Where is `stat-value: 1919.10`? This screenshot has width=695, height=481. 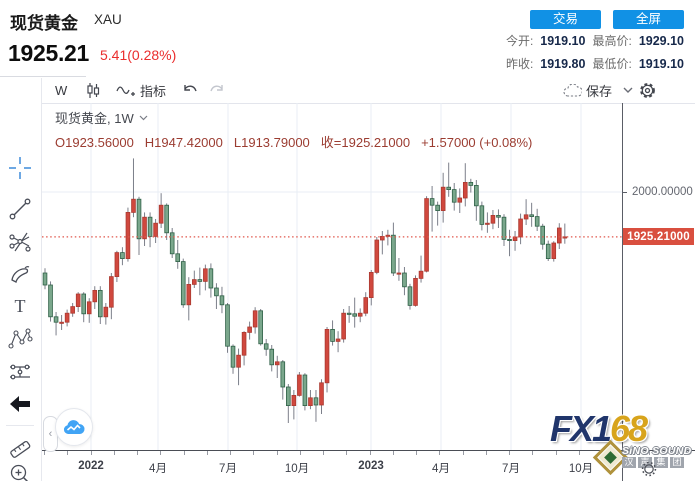
stat-value: 1919.10 is located at coordinates (563, 41).